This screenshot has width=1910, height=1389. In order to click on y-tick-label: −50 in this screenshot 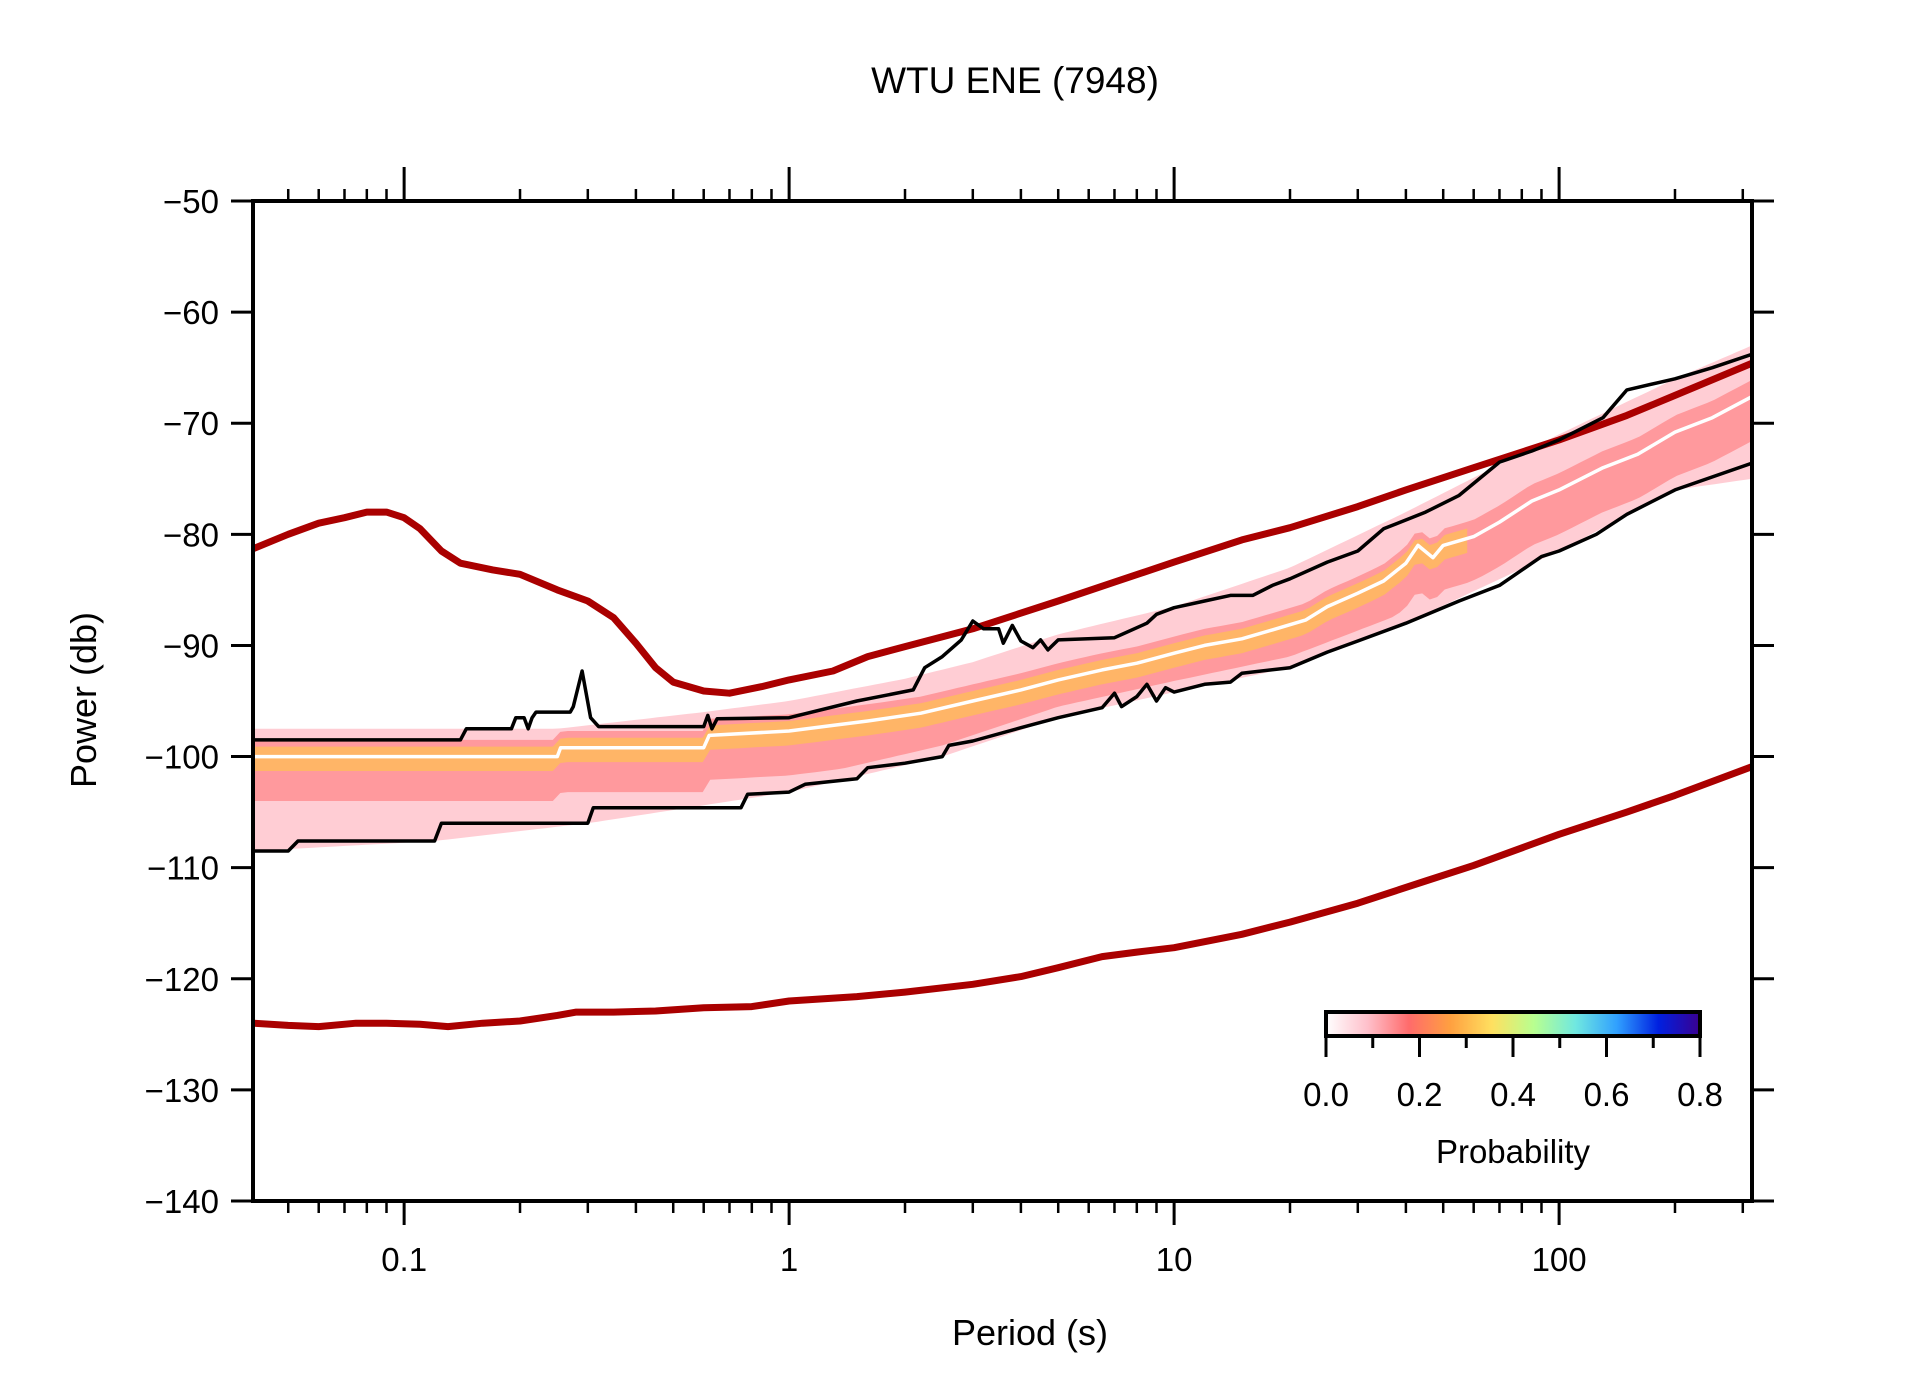, I will do `click(191, 201)`.